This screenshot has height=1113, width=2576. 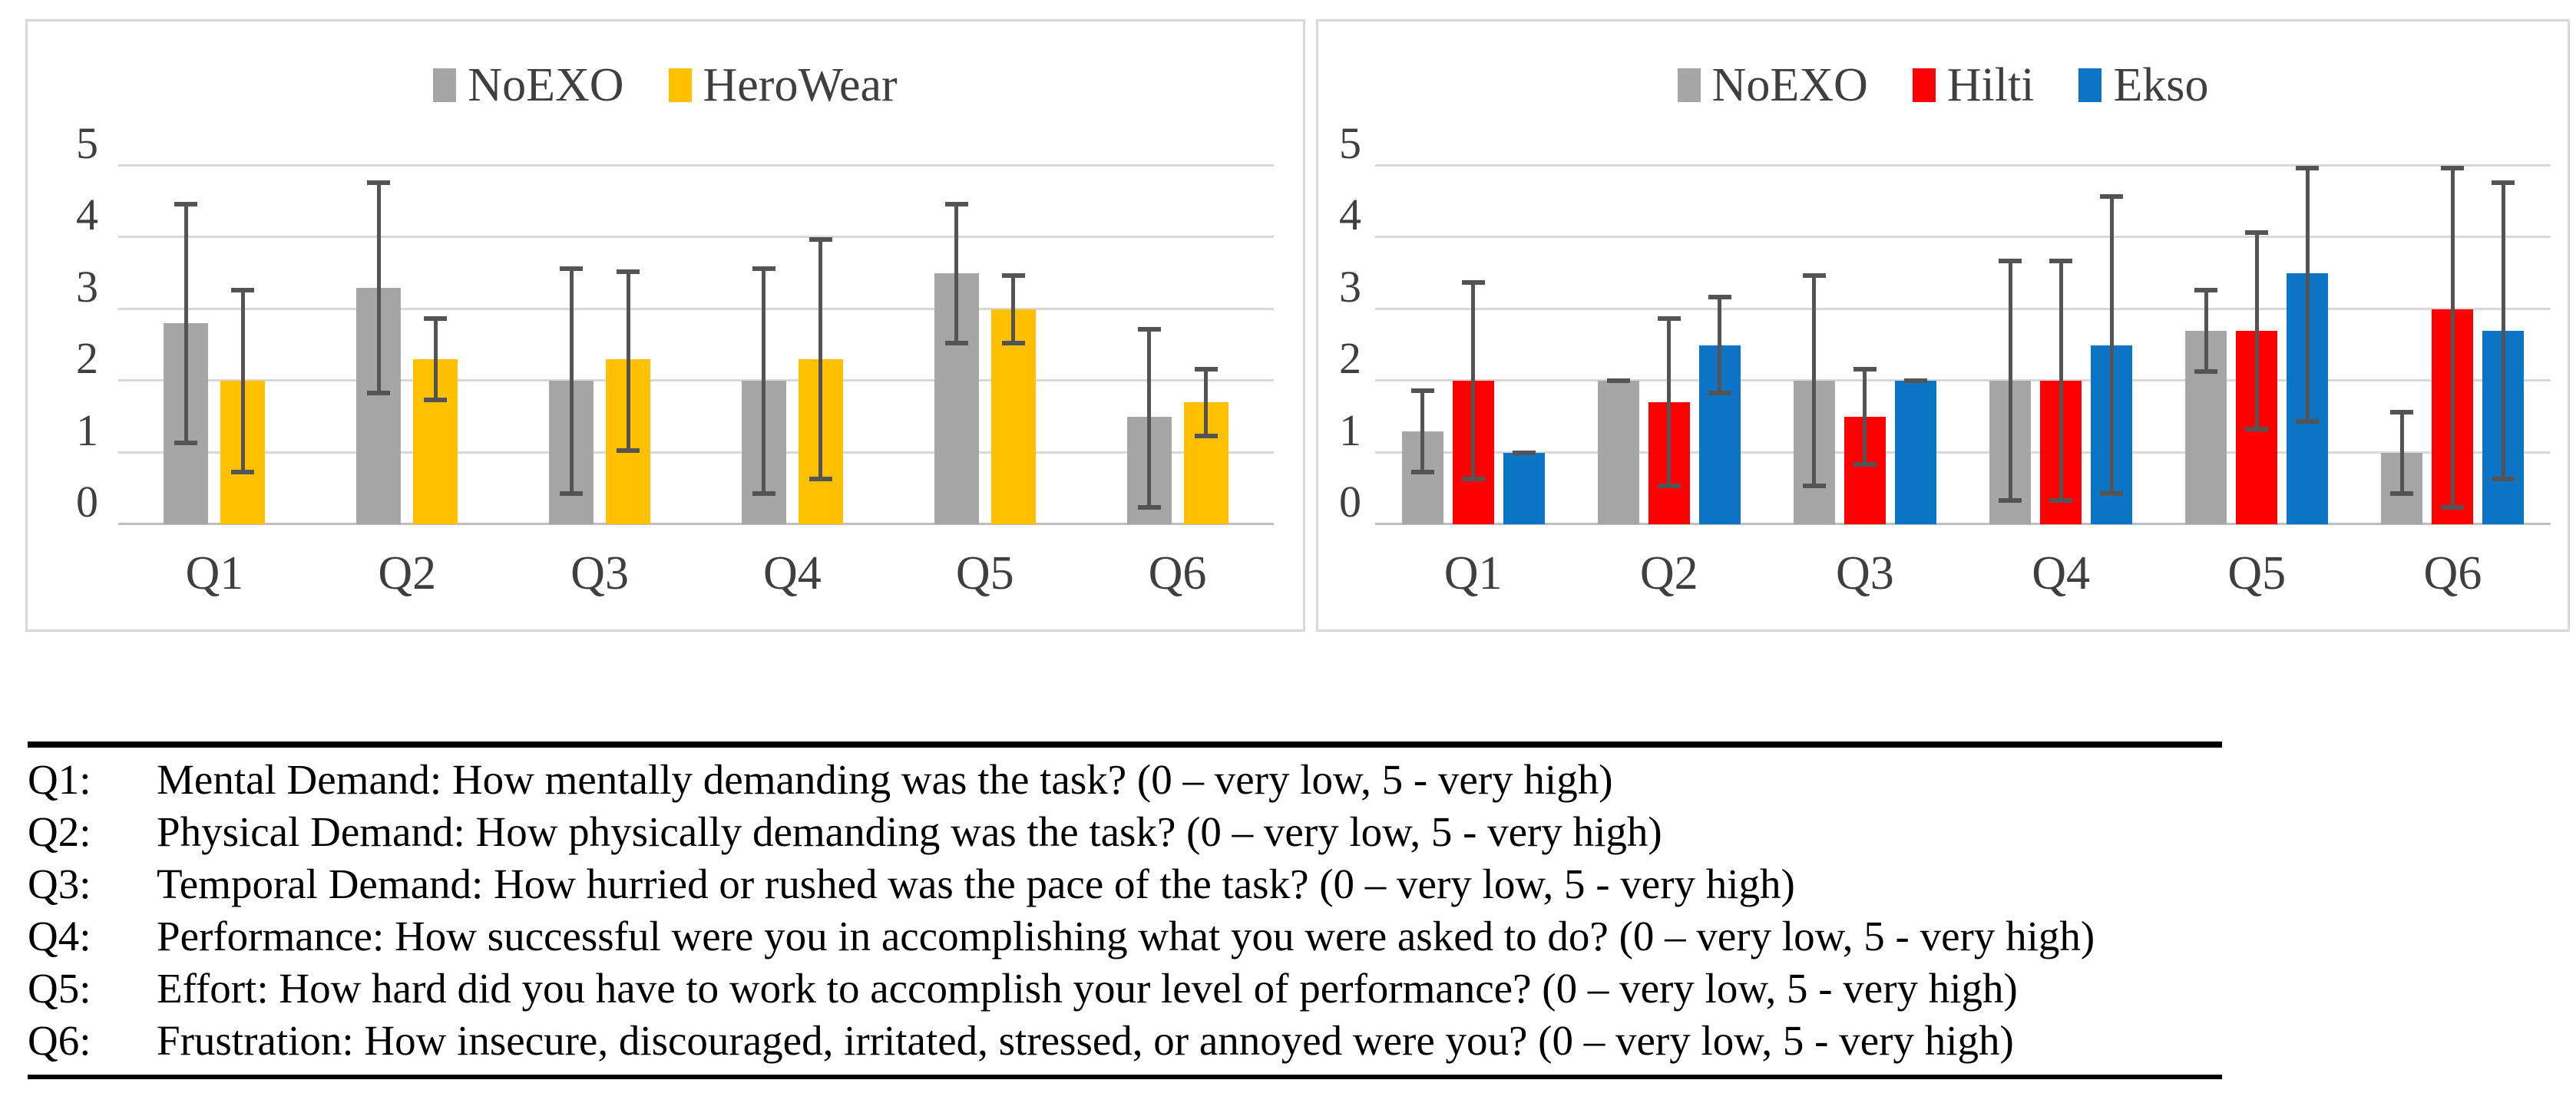 I want to click on question-id: Q5:, so click(x=59, y=989).